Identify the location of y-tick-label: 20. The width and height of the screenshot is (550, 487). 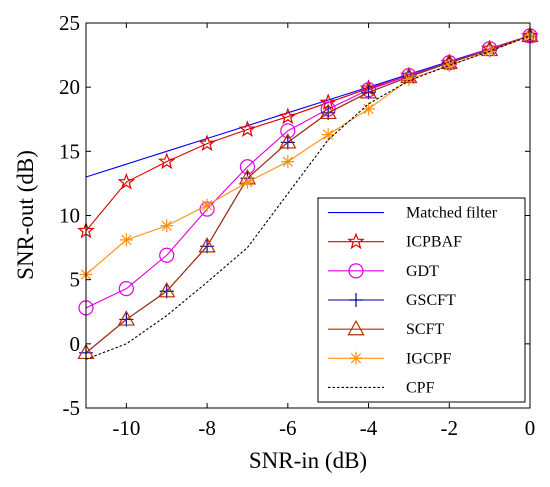
(69, 87).